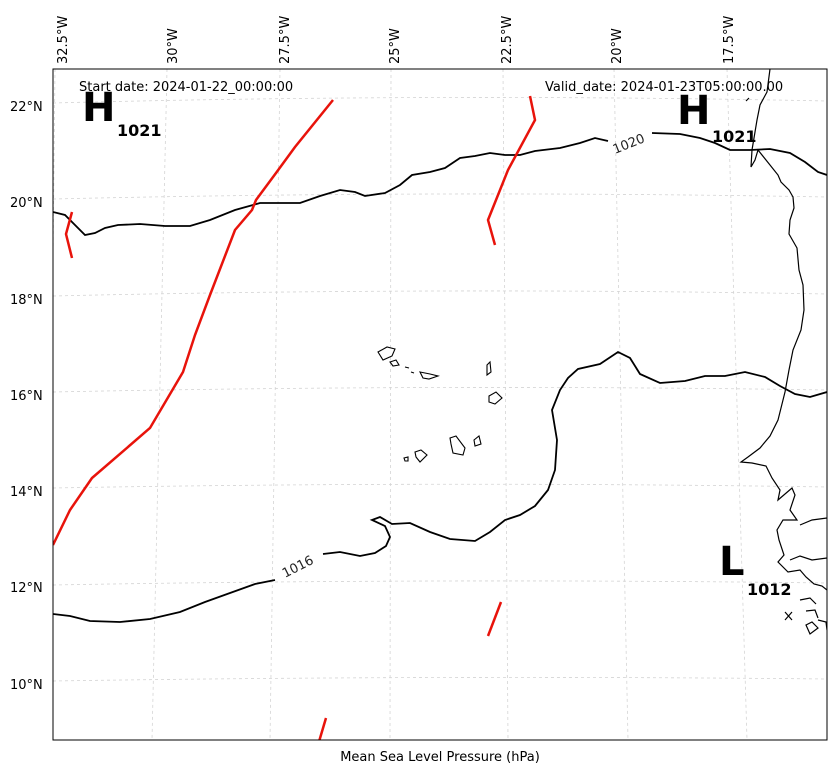 The height and width of the screenshot is (783, 837). What do you see at coordinates (26, 492) in the screenshot?
I see `lat-tick-label: 14°N` at bounding box center [26, 492].